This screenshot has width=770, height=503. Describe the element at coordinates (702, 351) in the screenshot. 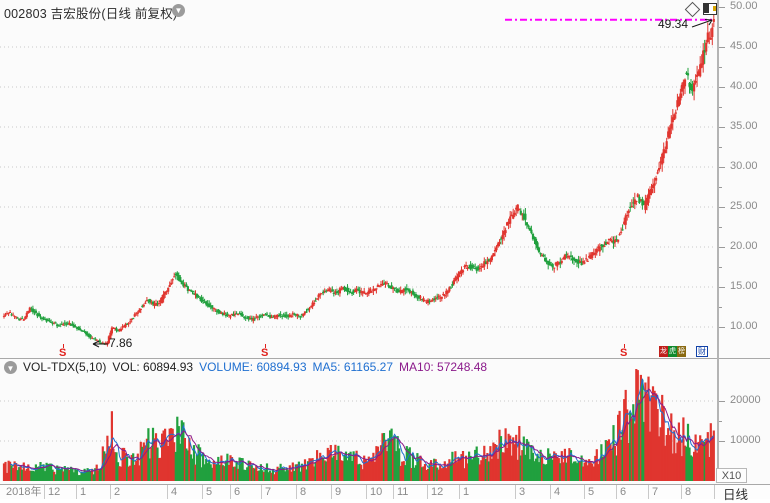

I see `financial-report-badge: 财` at that location.